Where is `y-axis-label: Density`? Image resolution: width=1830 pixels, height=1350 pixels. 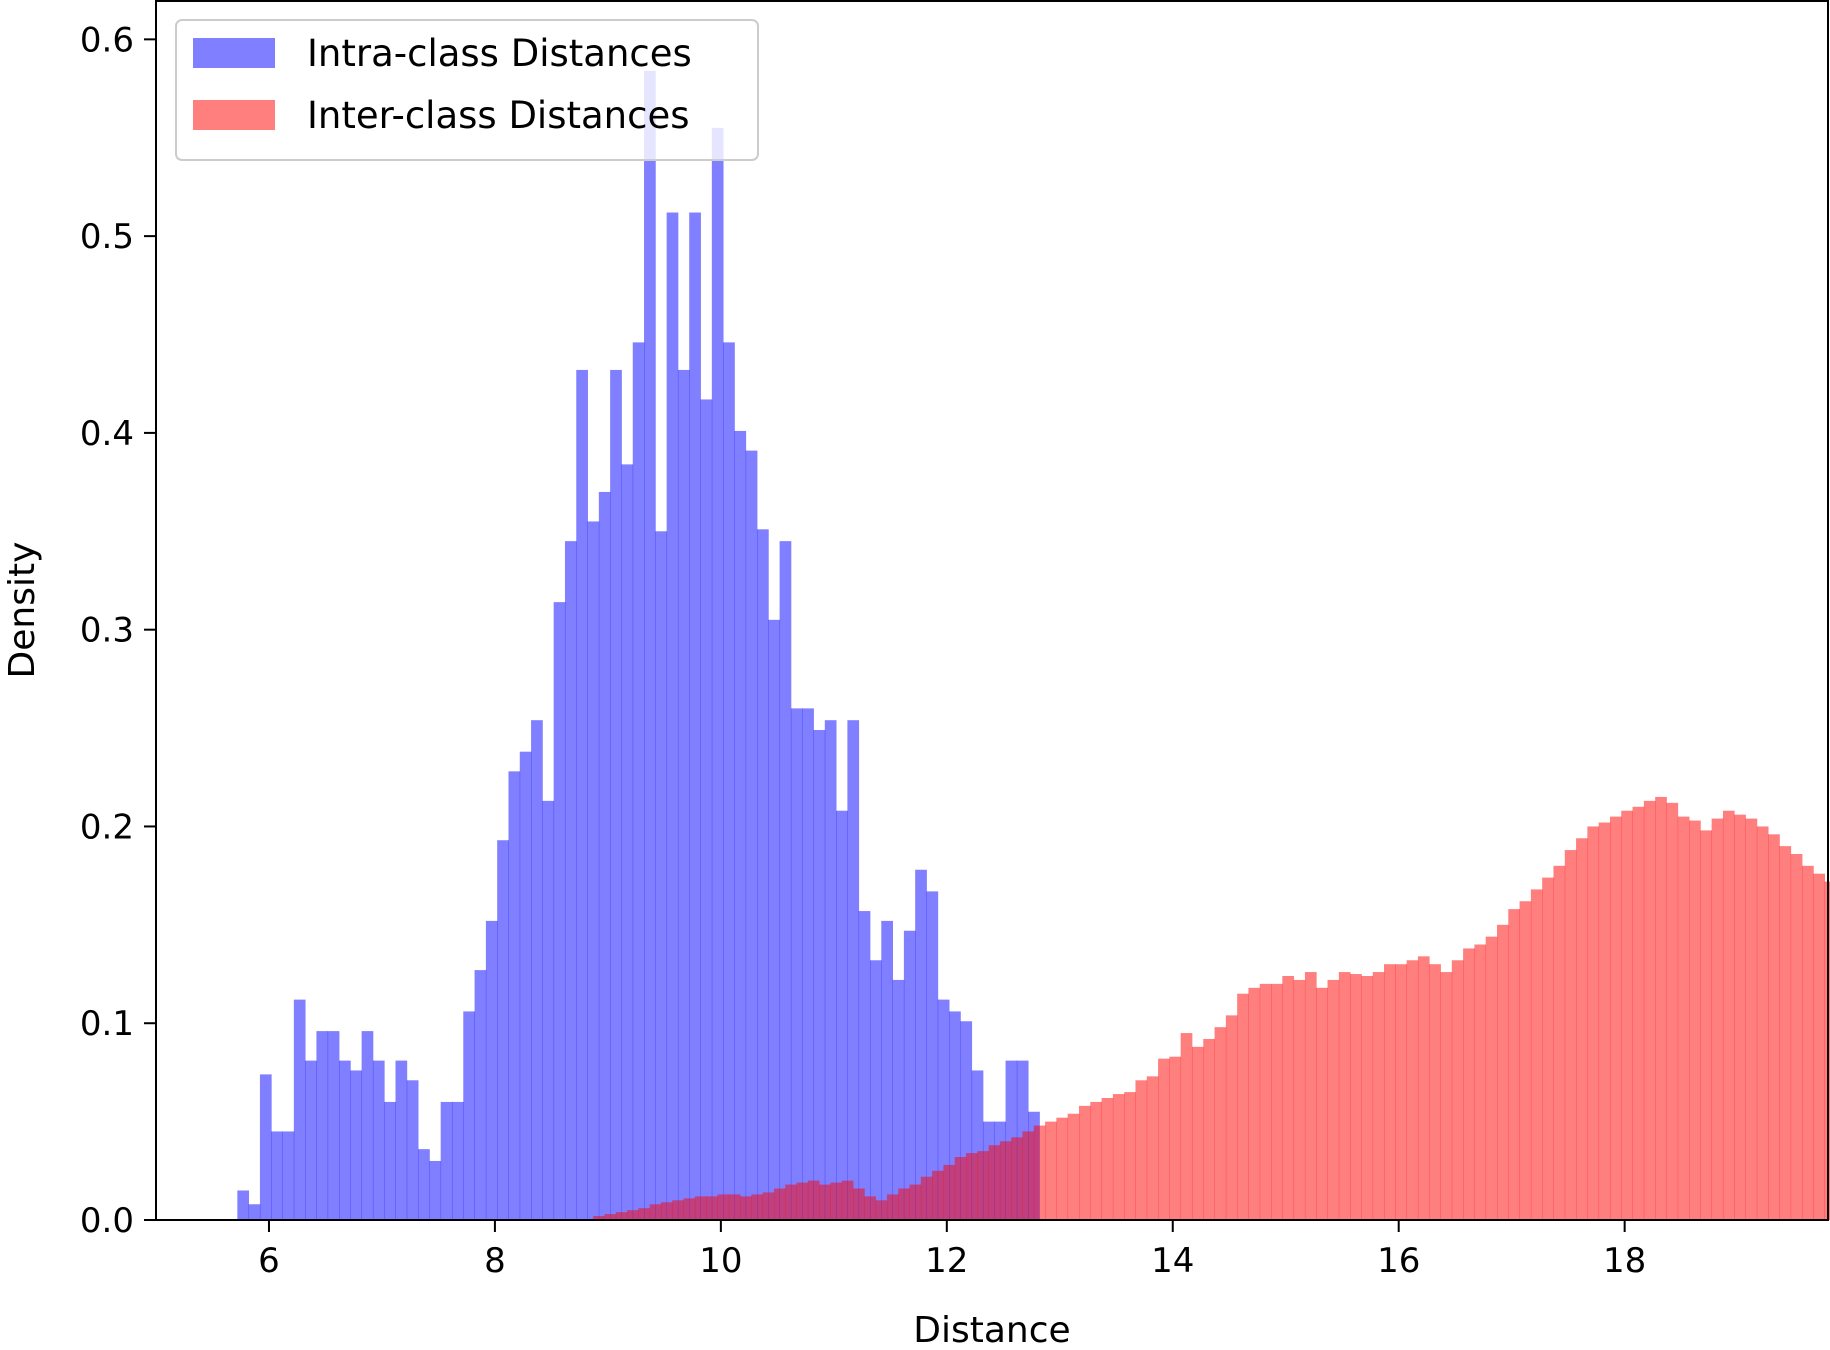 y-axis-label: Density is located at coordinates (22, 610).